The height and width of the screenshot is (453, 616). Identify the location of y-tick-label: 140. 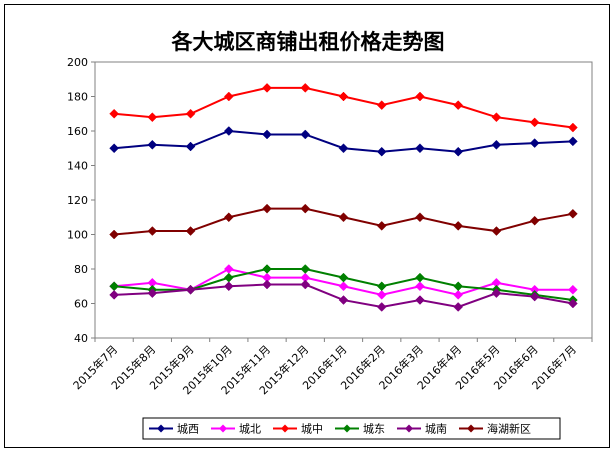
(77, 166).